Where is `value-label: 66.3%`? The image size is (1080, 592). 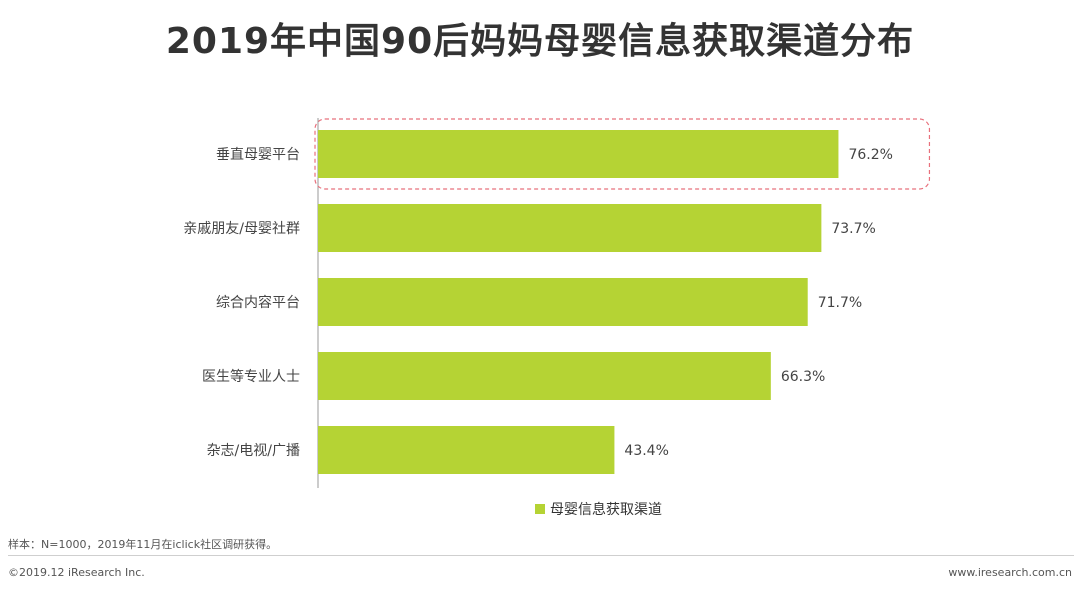 value-label: 66.3% is located at coordinates (803, 377).